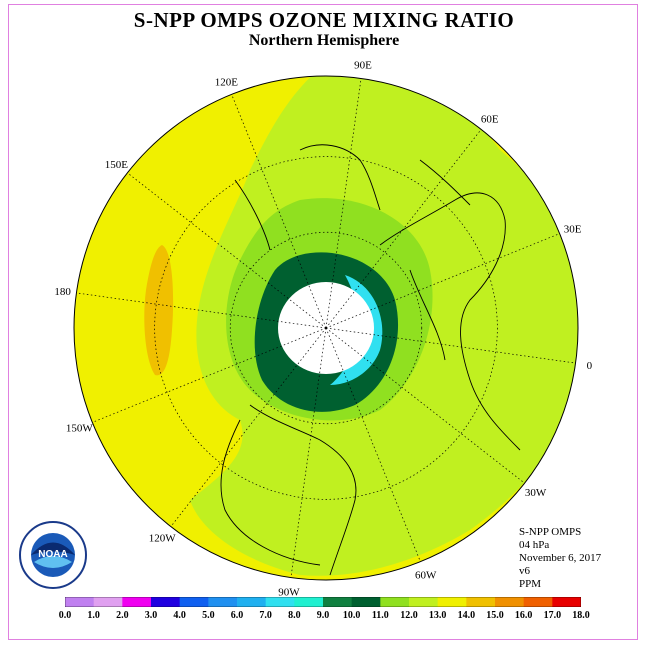 The image size is (648, 648). I want to click on noaa-logo-icon: NOAA, so click(53, 555).